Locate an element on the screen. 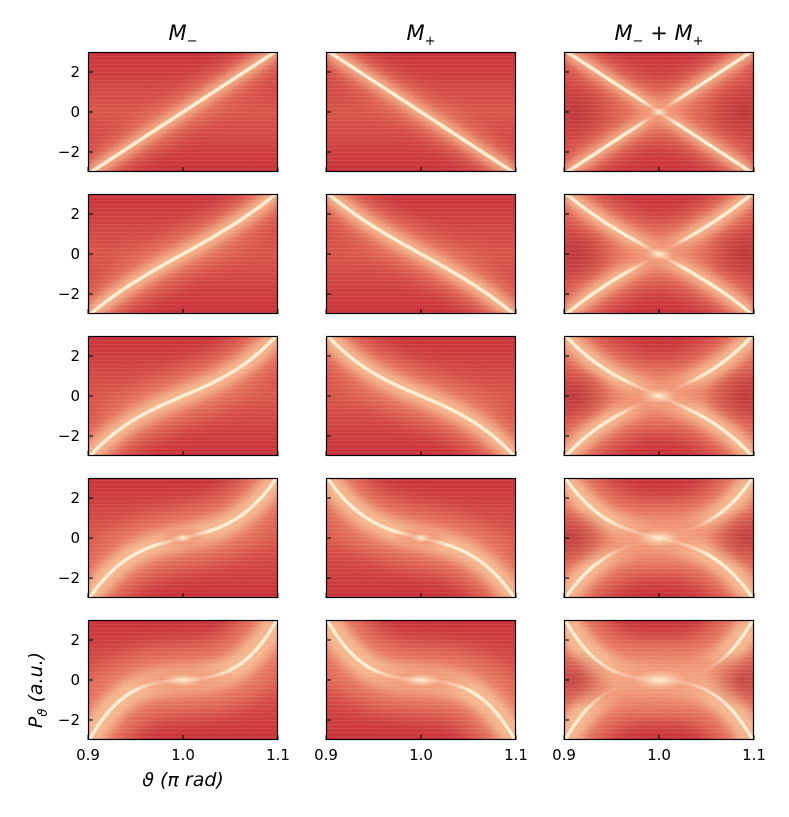  heatmap-panel-r4-c3 is located at coordinates (659, 538).